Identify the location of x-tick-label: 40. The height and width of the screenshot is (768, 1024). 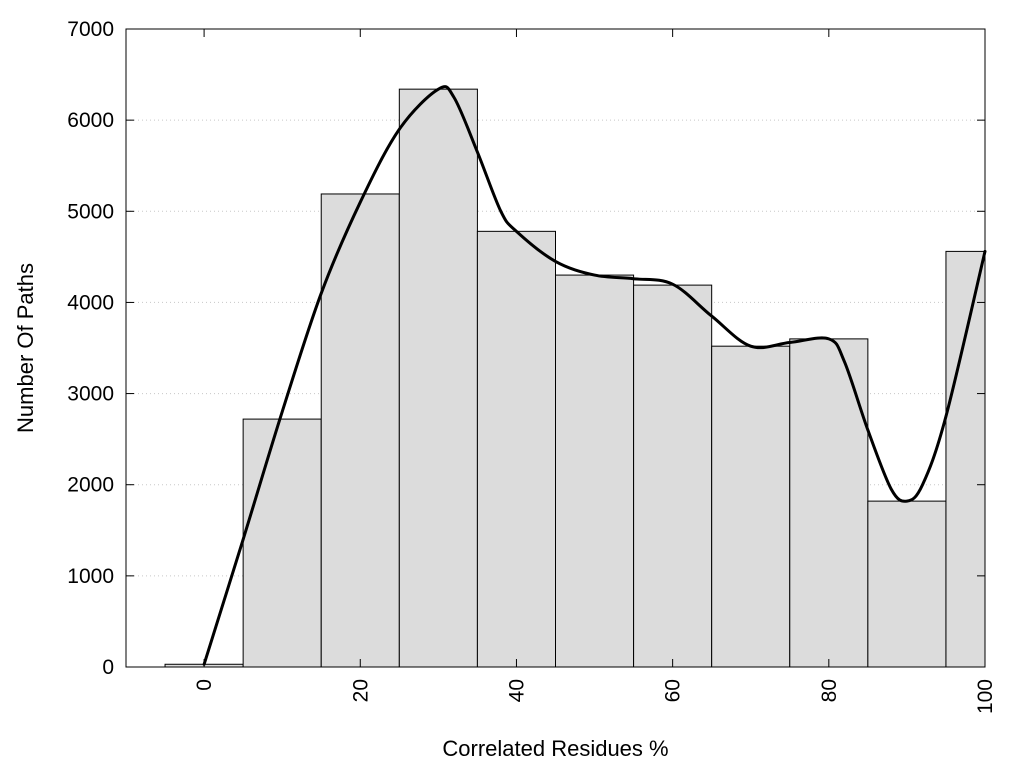
(516, 690).